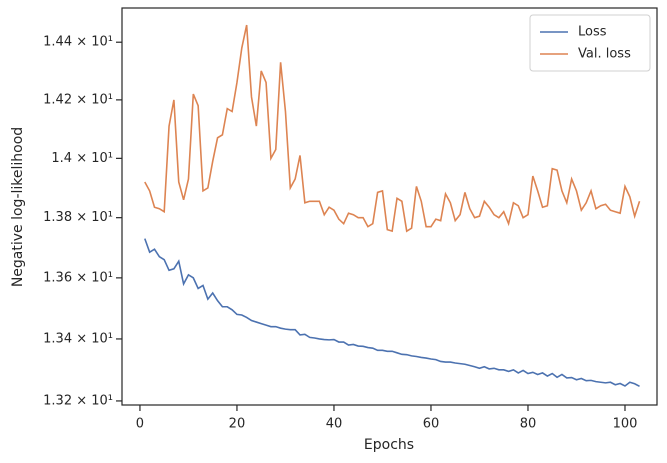  What do you see at coordinates (237, 424) in the screenshot?
I see `x-tick-label: 20` at bounding box center [237, 424].